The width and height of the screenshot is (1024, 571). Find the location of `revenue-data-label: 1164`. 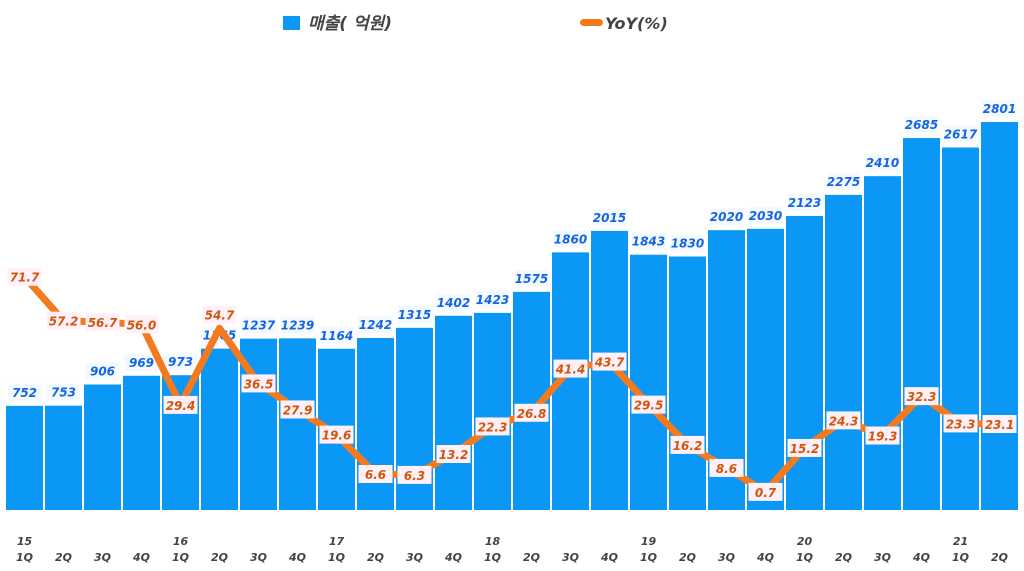

revenue-data-label: 1164 is located at coordinates (336, 336).